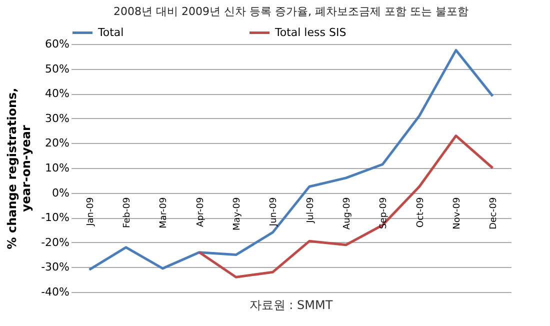 The image size is (550, 326). I want to click on y-axis-title: % change registrations, year-on-year, so click(19, 169).